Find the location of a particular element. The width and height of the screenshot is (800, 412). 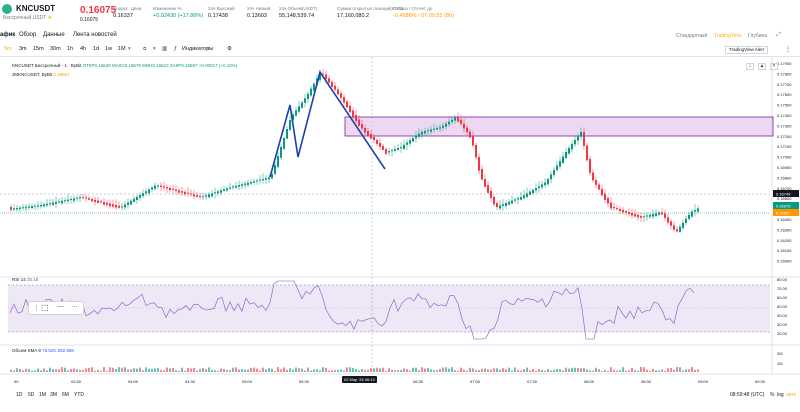

range-5d: 5D is located at coordinates (31, 395).